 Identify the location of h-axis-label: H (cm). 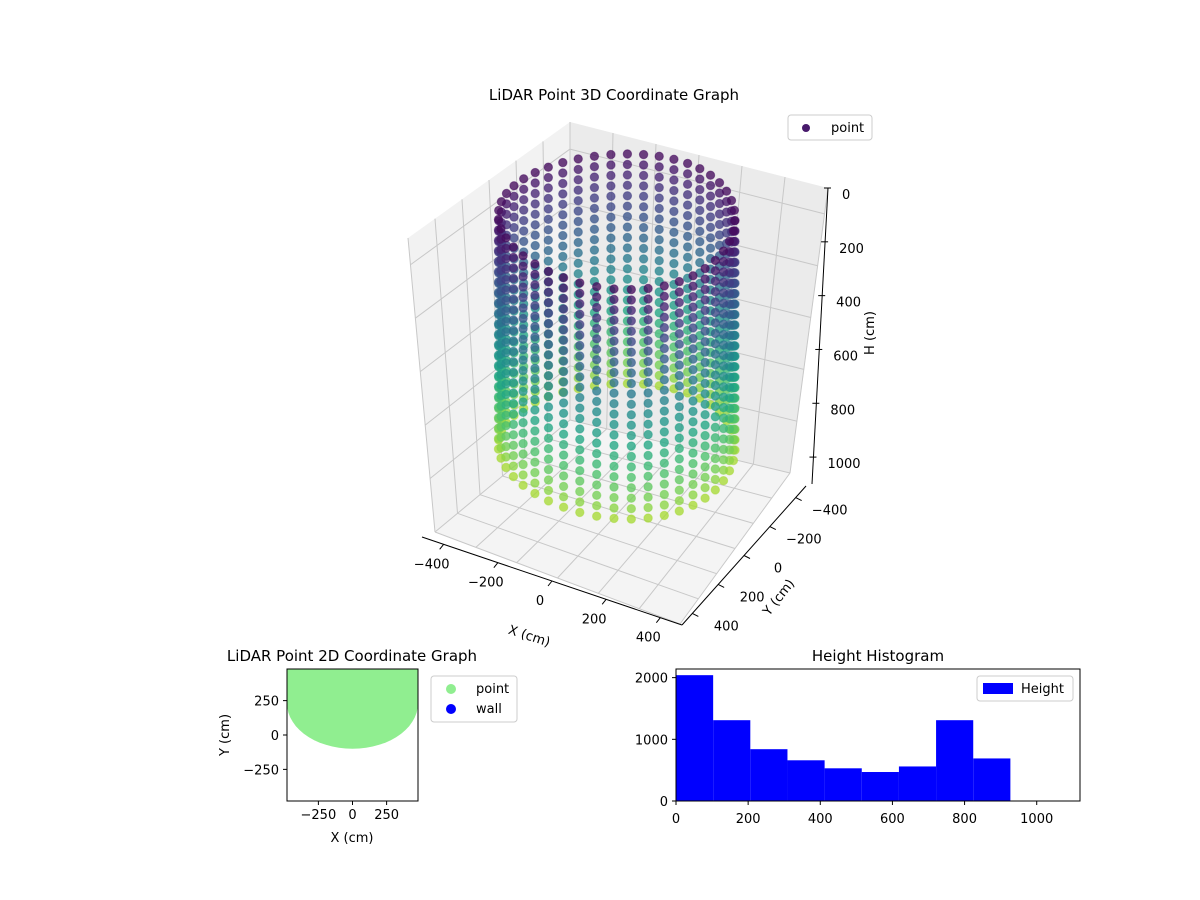
(870, 333).